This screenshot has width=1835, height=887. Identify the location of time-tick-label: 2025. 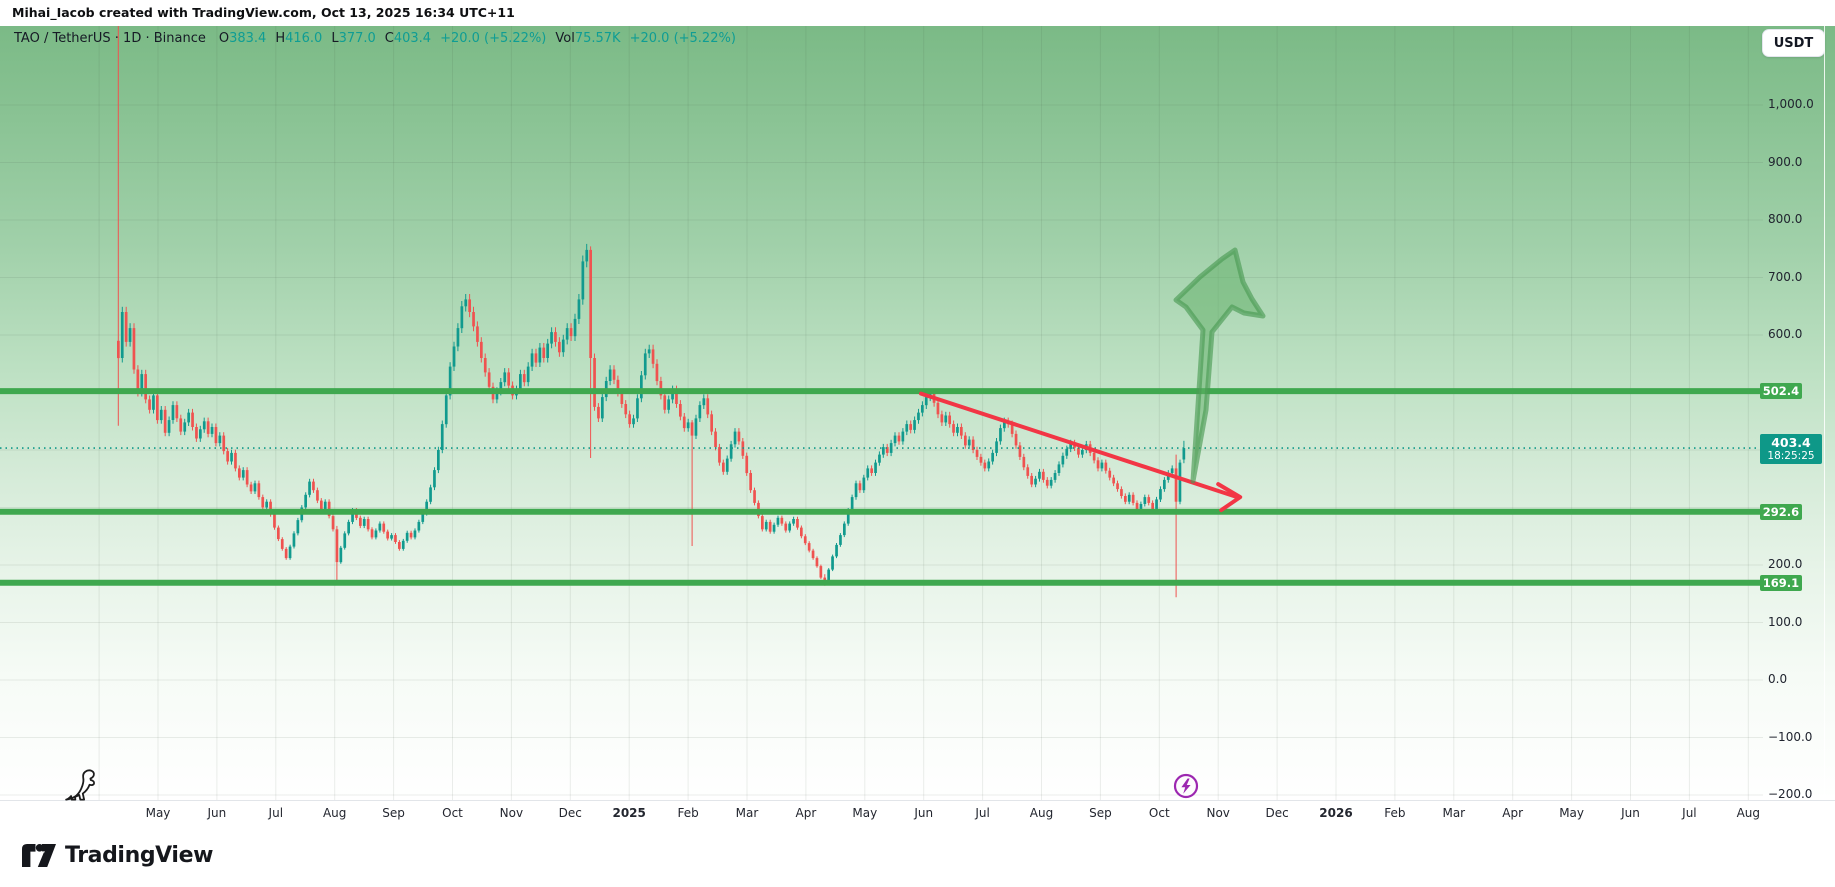
(629, 813).